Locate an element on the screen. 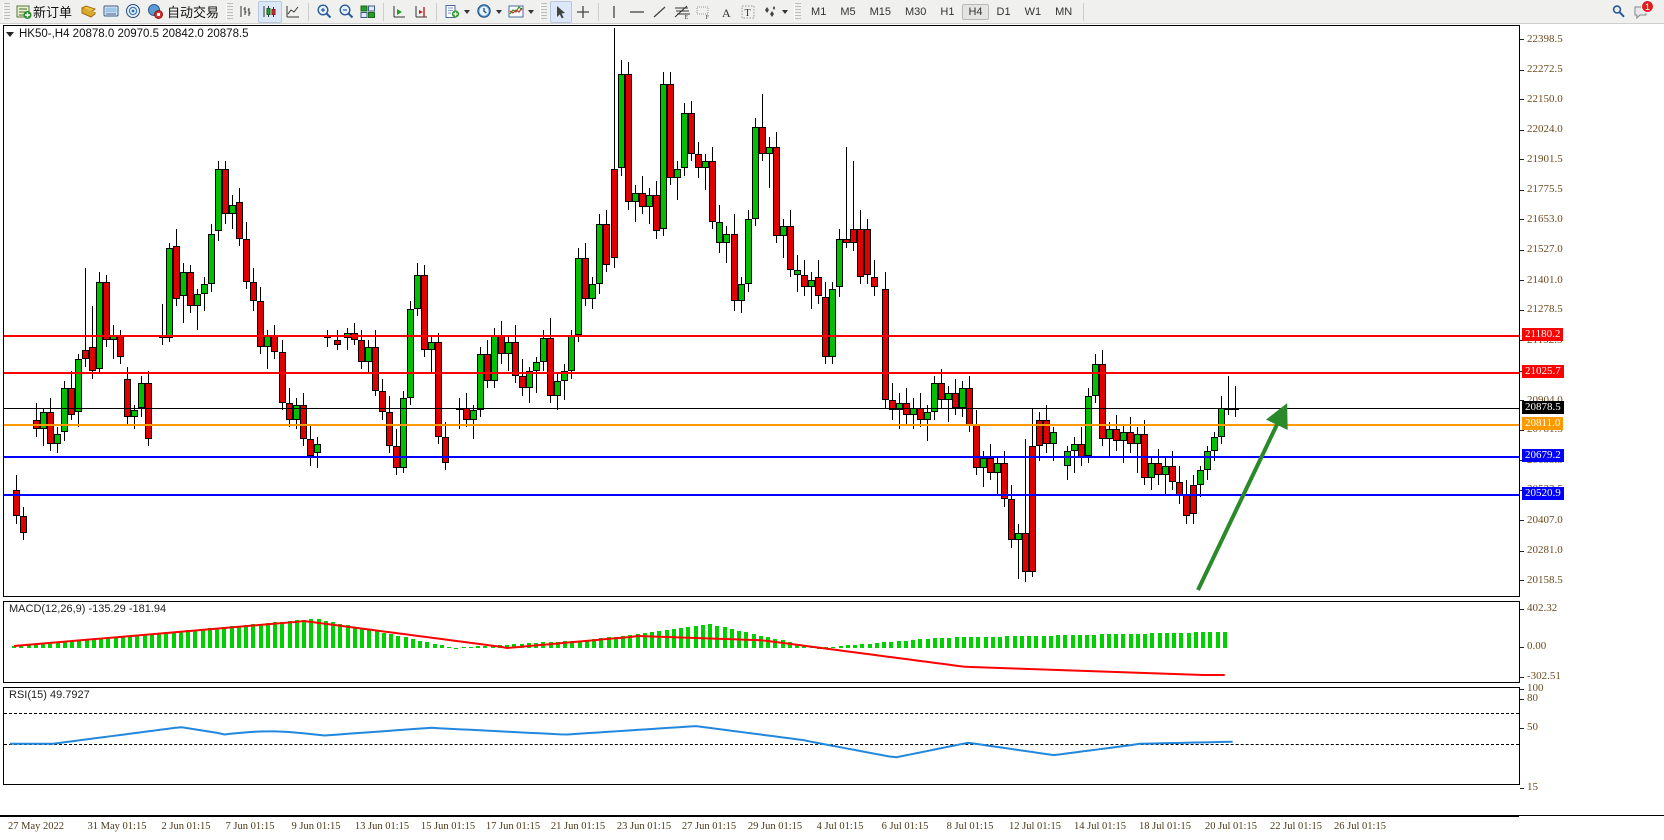 The image size is (1664, 840). autotrade-icon is located at coordinates (155, 12).